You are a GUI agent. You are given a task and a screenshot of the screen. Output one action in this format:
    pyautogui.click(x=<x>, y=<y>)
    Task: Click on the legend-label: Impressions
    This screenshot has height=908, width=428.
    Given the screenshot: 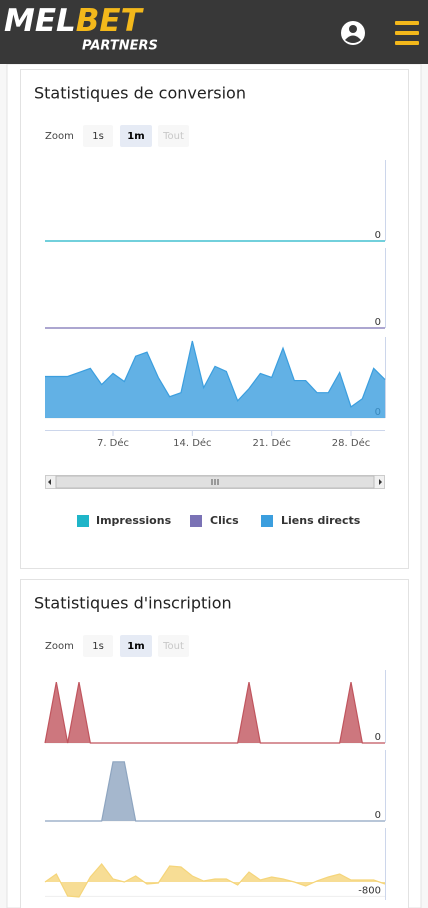 What is the action you would take?
    pyautogui.click(x=134, y=520)
    